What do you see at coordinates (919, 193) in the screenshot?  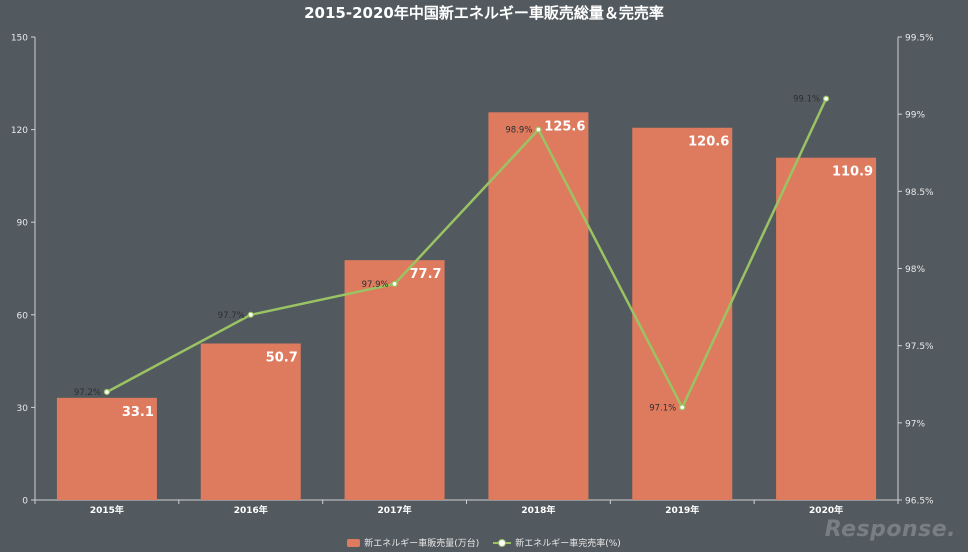 I see `y-right-tick-label: 98.5%` at bounding box center [919, 193].